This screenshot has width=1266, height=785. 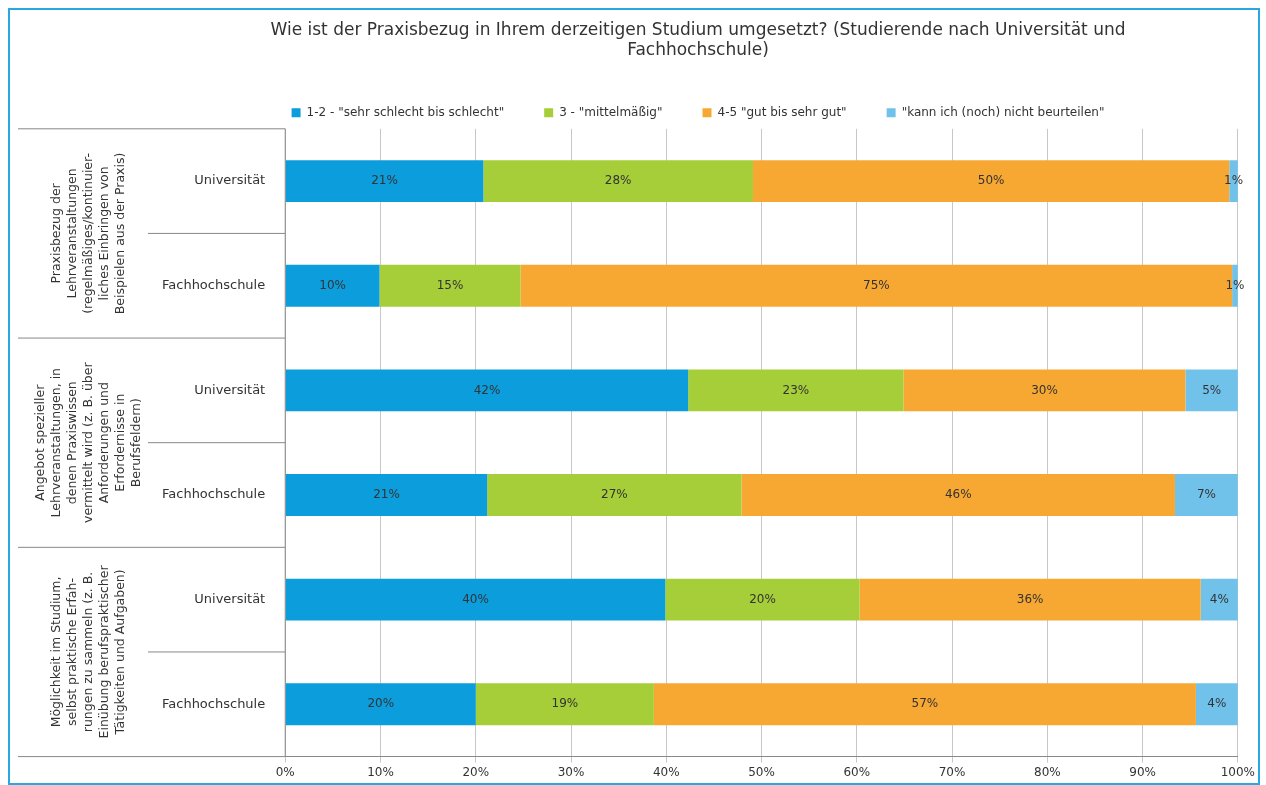 I want to click on data-label: 50%, so click(x=991, y=180).